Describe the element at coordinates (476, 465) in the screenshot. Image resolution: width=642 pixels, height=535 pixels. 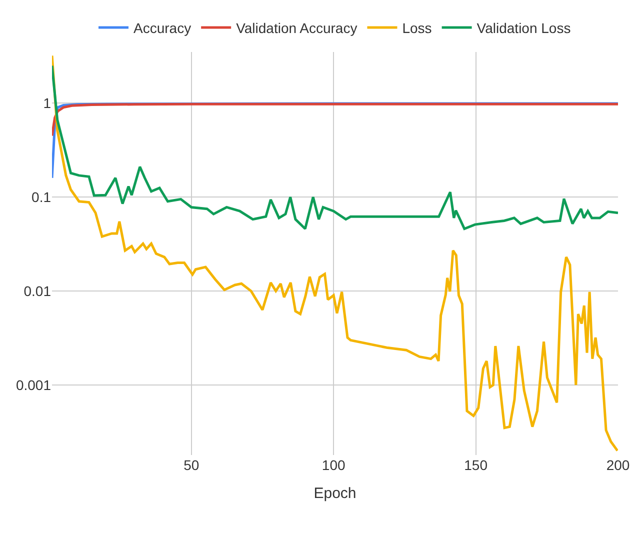
I see `x-tick-label: 150` at that location.